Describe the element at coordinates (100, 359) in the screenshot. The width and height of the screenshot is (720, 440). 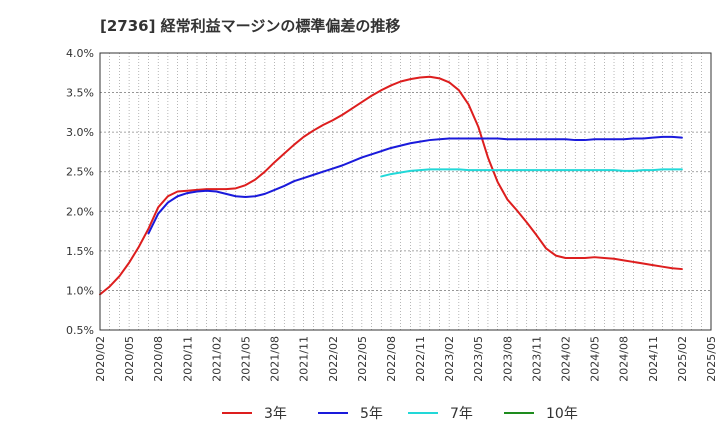
I see `x-tick-label: 2020/02` at that location.